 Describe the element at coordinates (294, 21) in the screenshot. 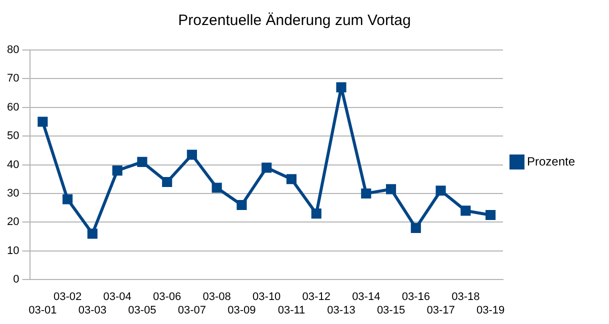

I see `chart-title: Prozentuelle Änderung zum Vortag` at that location.